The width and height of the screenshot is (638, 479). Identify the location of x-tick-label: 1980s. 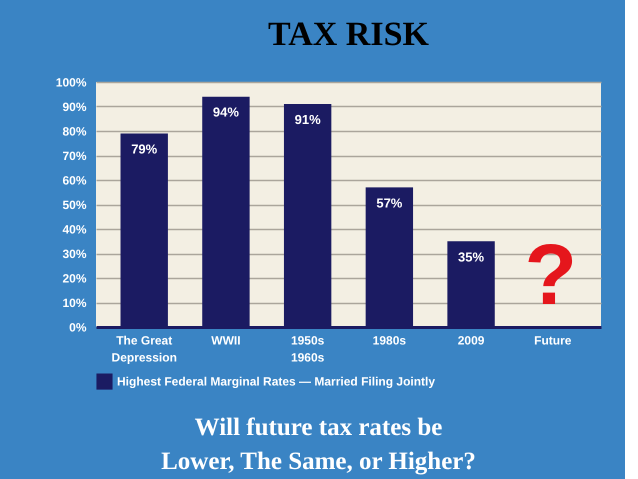
(389, 341).